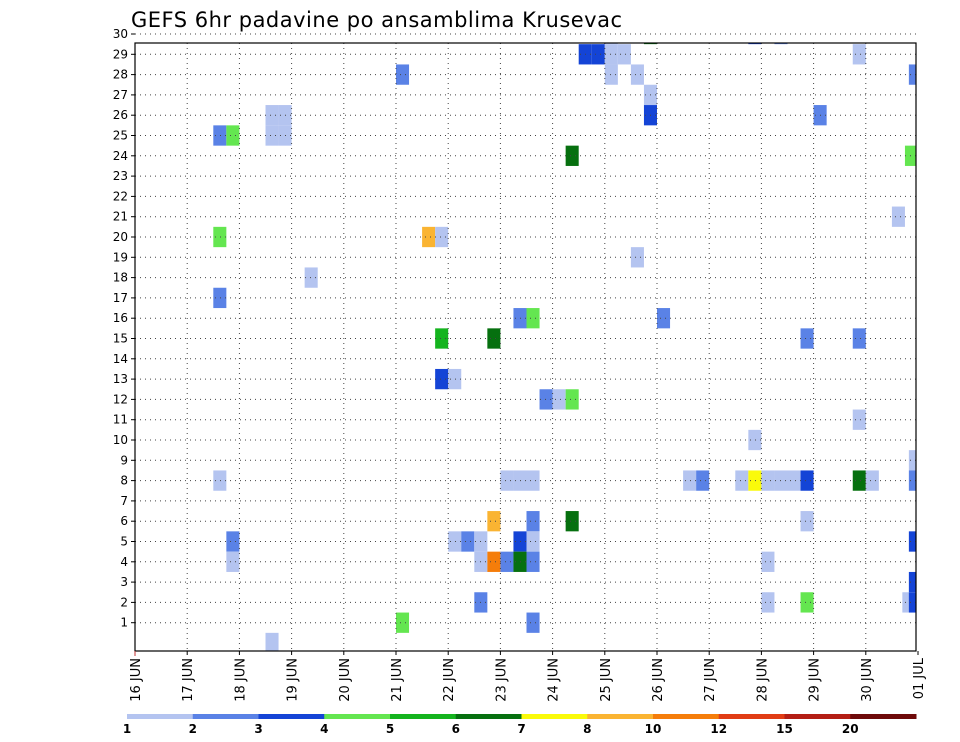 The image size is (960, 742). Describe the element at coordinates (120, 156) in the screenshot. I see `y-tick-label: 24` at that location.